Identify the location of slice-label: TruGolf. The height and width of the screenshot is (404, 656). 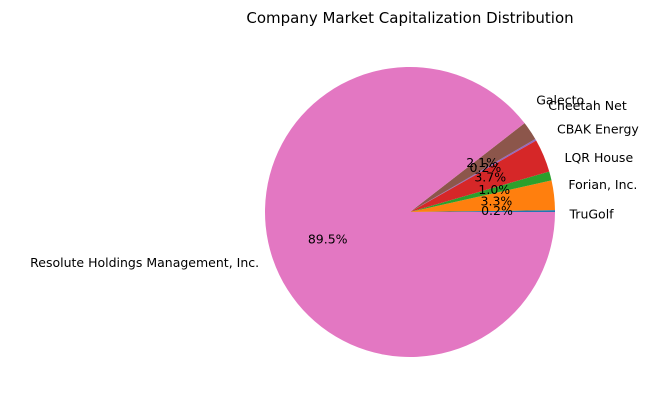
(592, 214).